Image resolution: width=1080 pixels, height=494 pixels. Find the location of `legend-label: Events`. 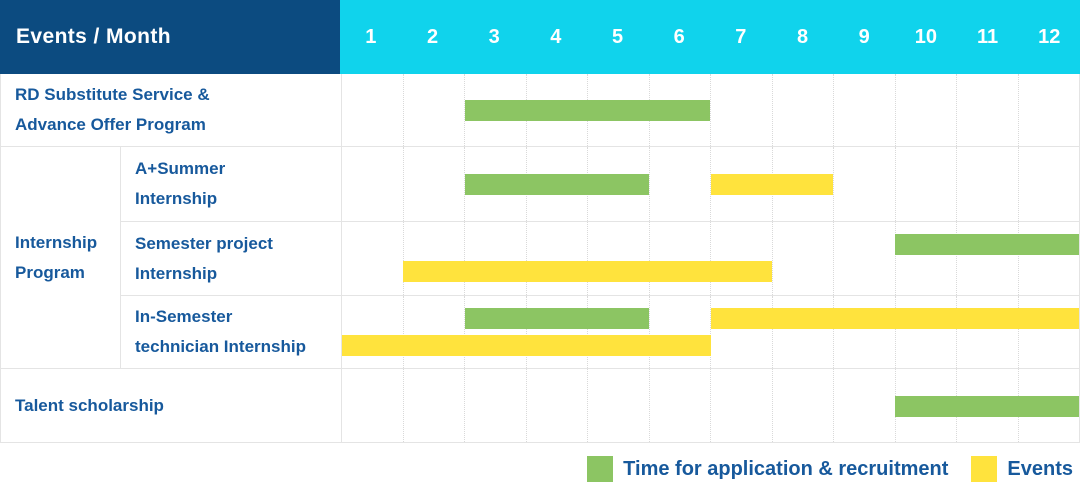

legend-label: Events is located at coordinates (1040, 468).